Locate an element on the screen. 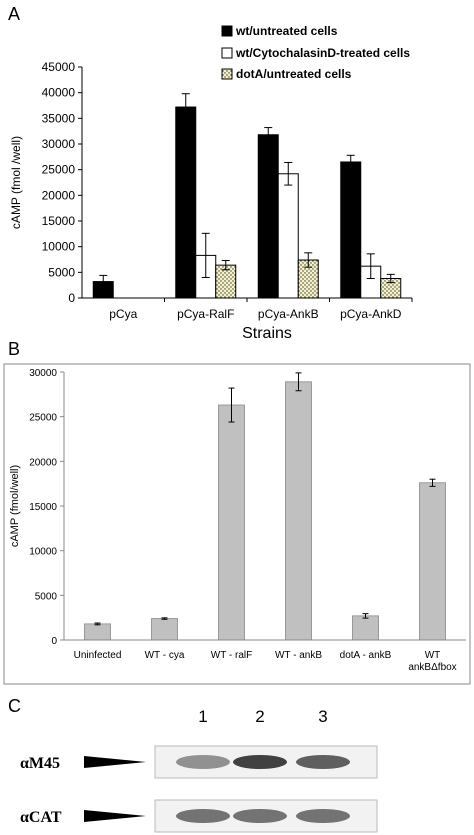 This screenshot has height=835, width=474. chart-b-x-tick-label: WT ankBΔfbox is located at coordinates (432, 661).